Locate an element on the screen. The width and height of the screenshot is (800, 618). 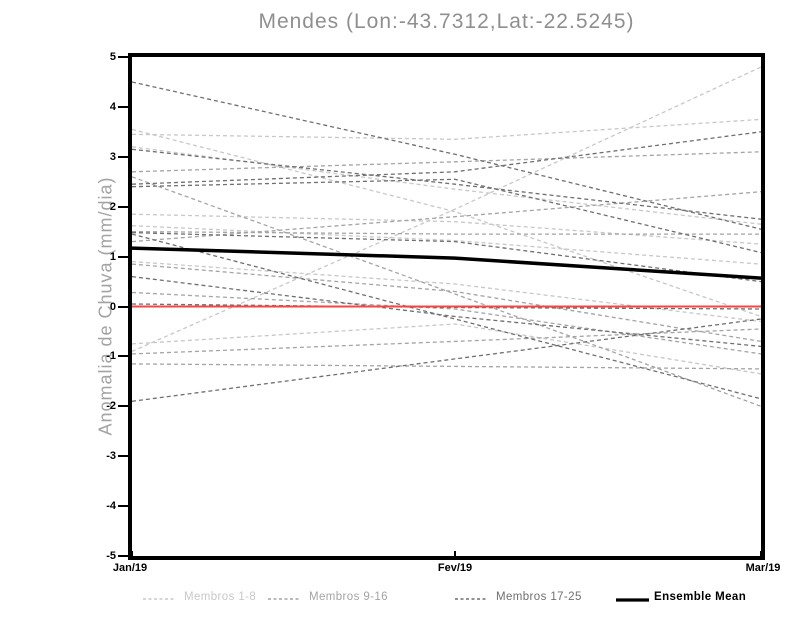
member-05-line is located at coordinates (446, 245).